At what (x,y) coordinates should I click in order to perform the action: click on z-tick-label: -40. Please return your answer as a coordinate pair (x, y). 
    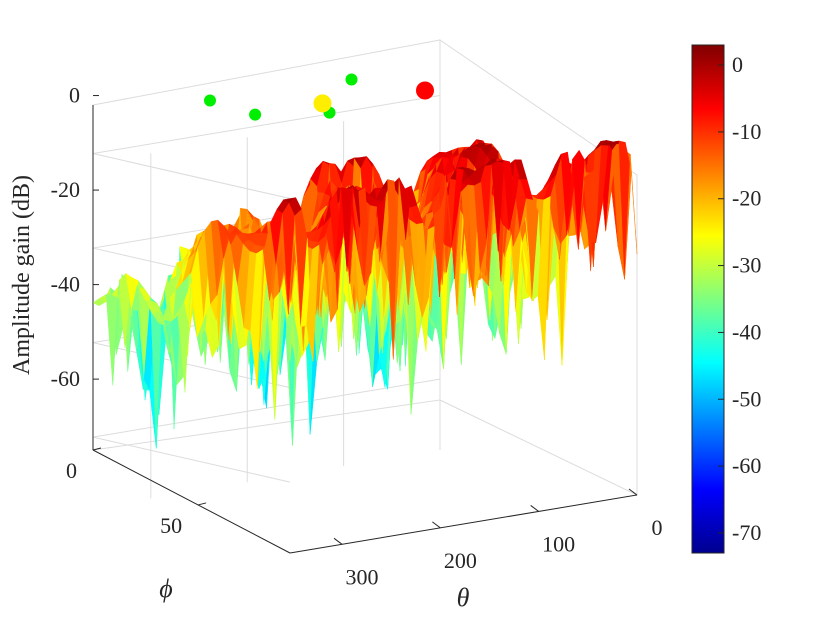
    Looking at the image, I should click on (65, 284).